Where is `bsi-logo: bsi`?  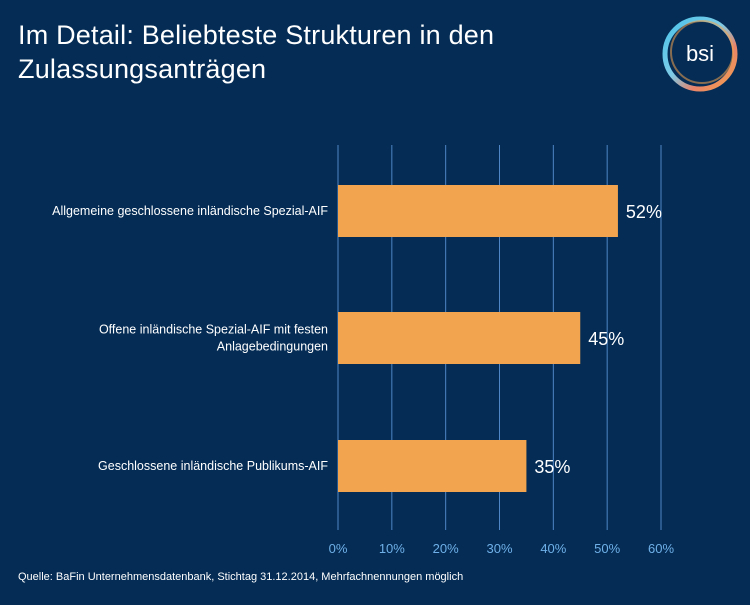
bsi-logo: bsi is located at coordinates (700, 54).